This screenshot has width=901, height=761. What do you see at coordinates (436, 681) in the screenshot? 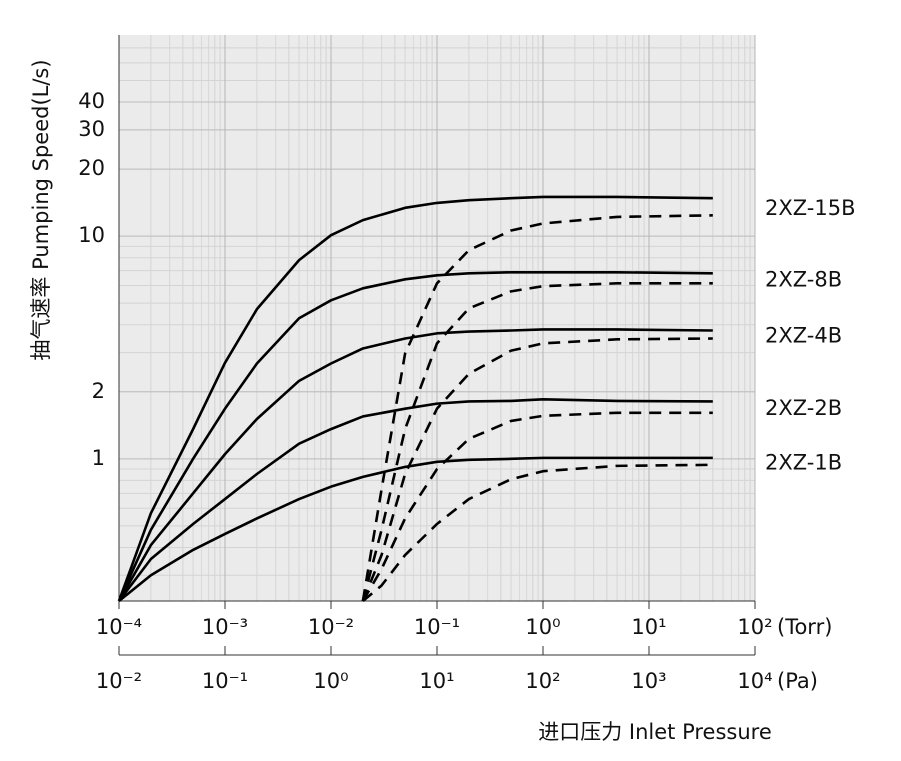
I see `x2-tick-label: 10¹` at bounding box center [436, 681].